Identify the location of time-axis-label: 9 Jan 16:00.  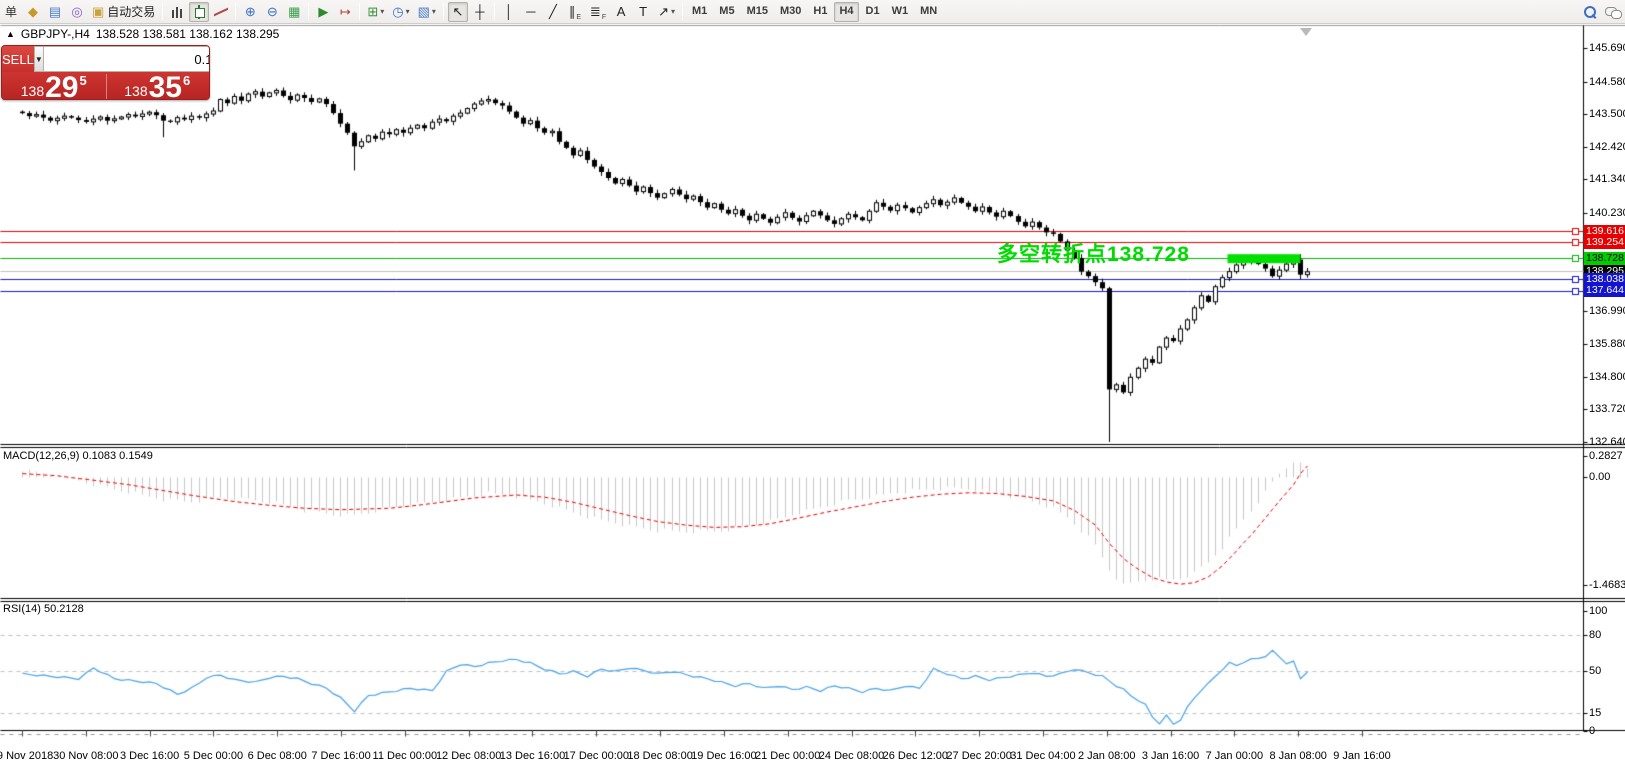
(1362, 756).